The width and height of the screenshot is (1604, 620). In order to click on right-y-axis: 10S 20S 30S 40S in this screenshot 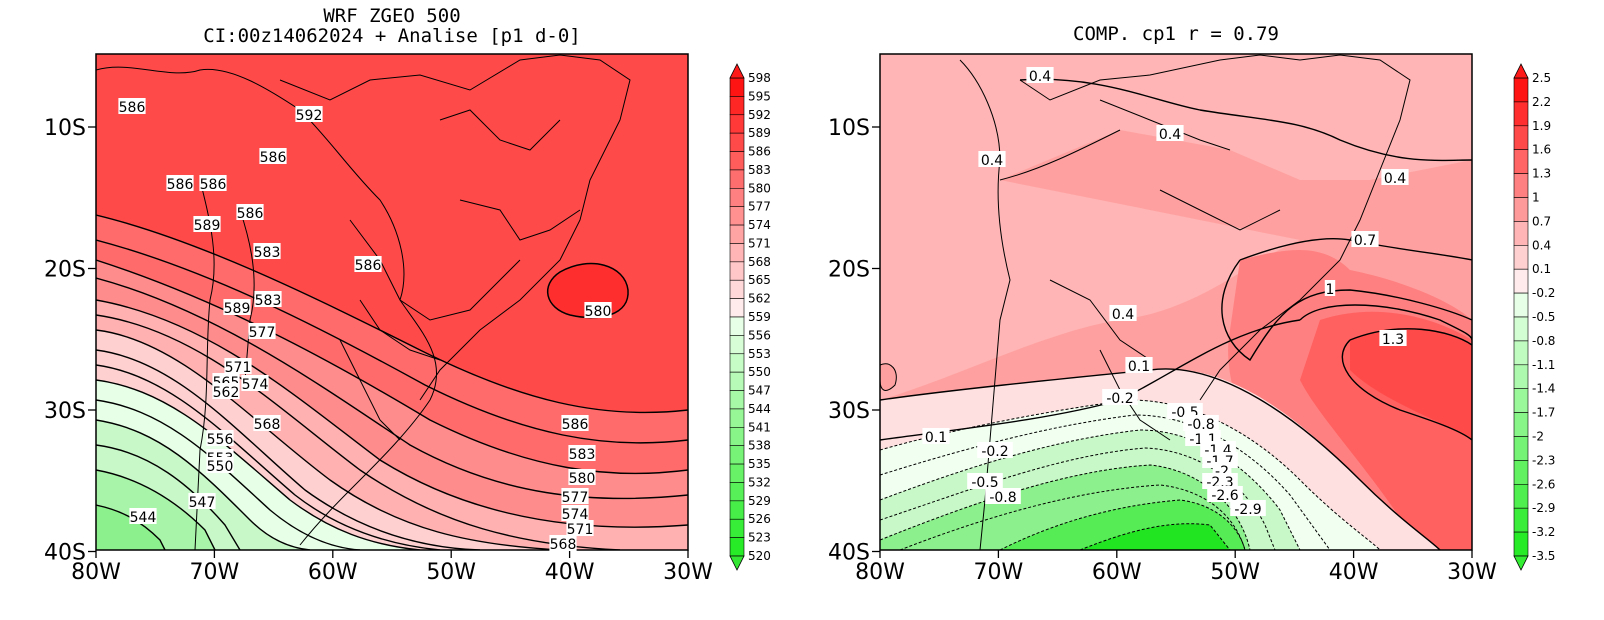, I will do `click(854, 341)`.